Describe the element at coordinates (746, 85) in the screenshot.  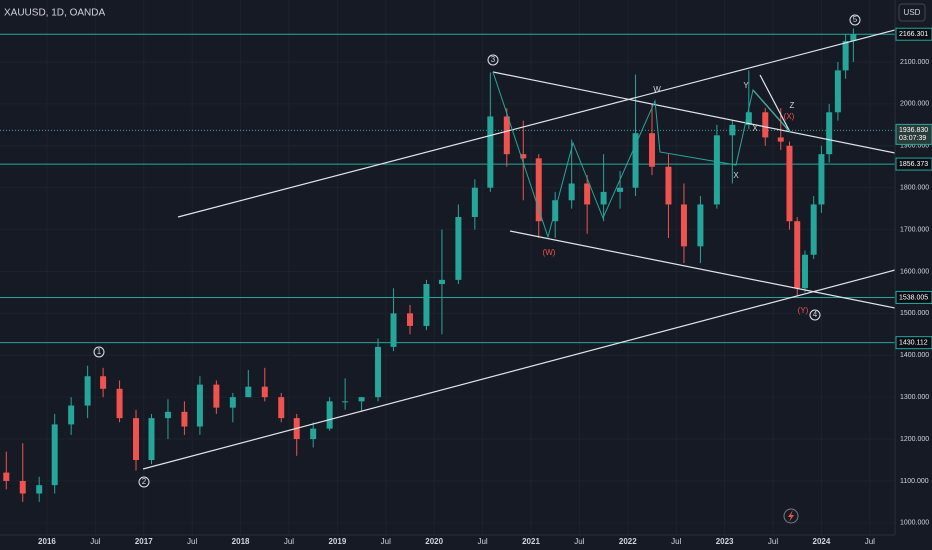
I see `wave-label: Y` at that location.